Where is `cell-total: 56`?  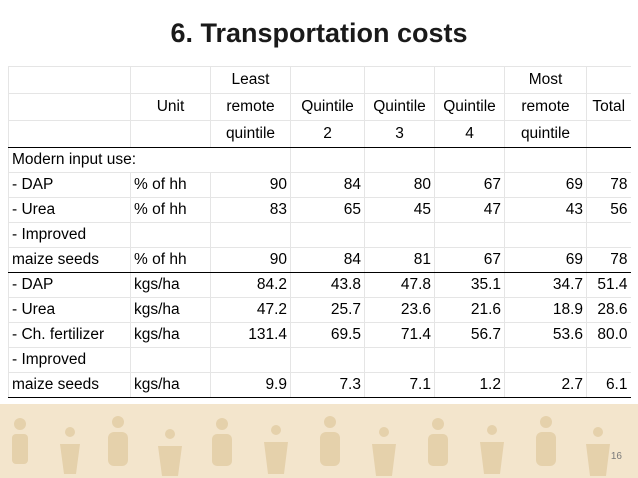
cell-total: 56 is located at coordinates (608, 210).